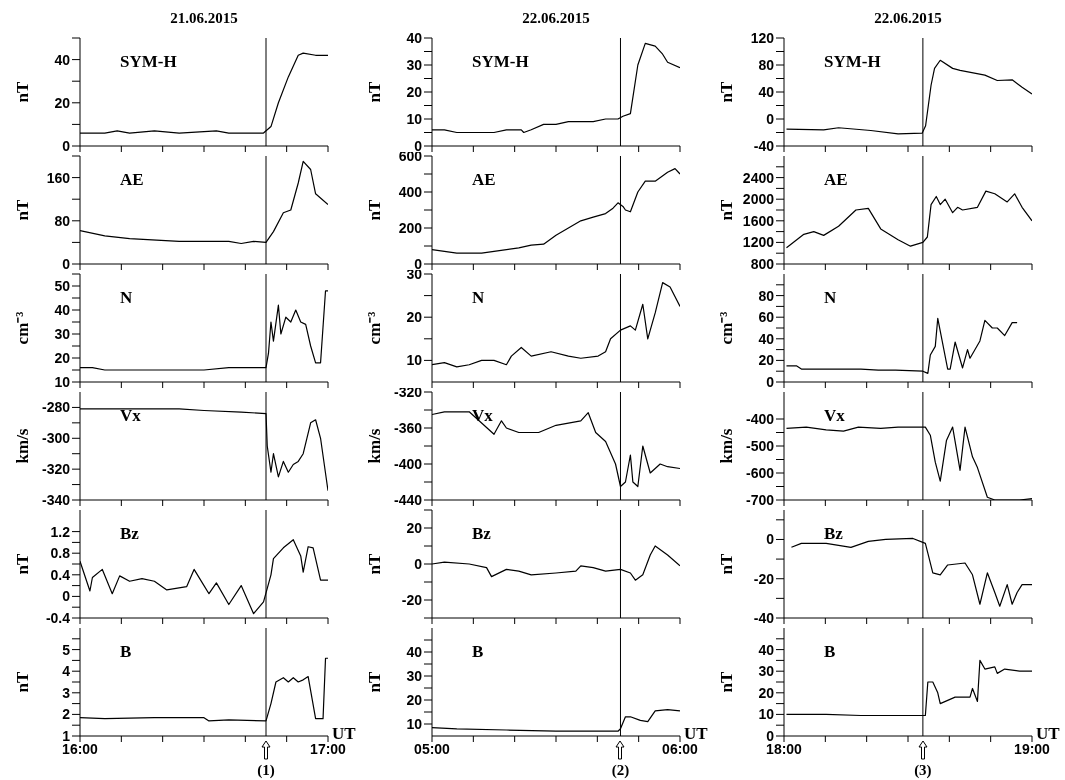 This screenshot has width=1065, height=780. I want to click on y-tick-label: 1200, so click(758, 242).